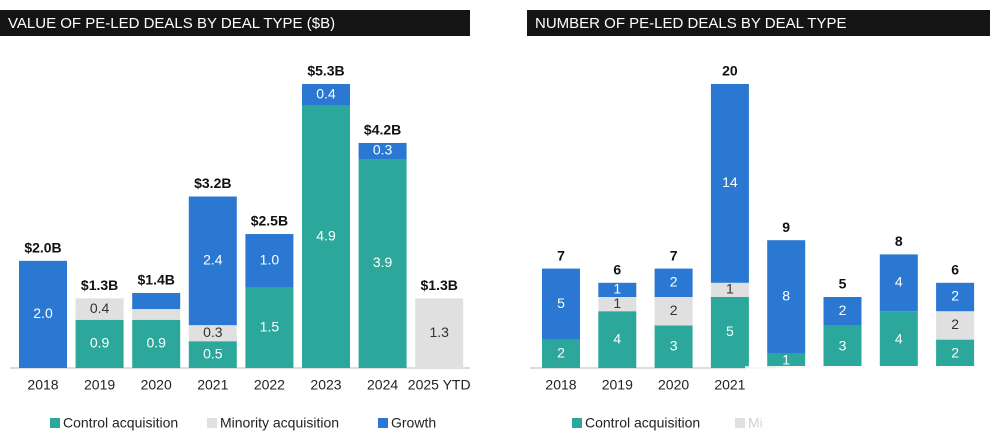  What do you see at coordinates (279, 423) in the screenshot?
I see `legend-label: Minority acquisition` at bounding box center [279, 423].